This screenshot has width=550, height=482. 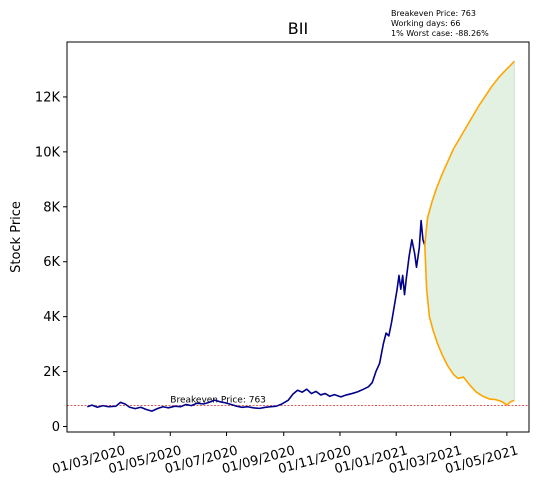 What do you see at coordinates (16, 237) in the screenshot?
I see `y-axis-label: Stock Price` at bounding box center [16, 237].